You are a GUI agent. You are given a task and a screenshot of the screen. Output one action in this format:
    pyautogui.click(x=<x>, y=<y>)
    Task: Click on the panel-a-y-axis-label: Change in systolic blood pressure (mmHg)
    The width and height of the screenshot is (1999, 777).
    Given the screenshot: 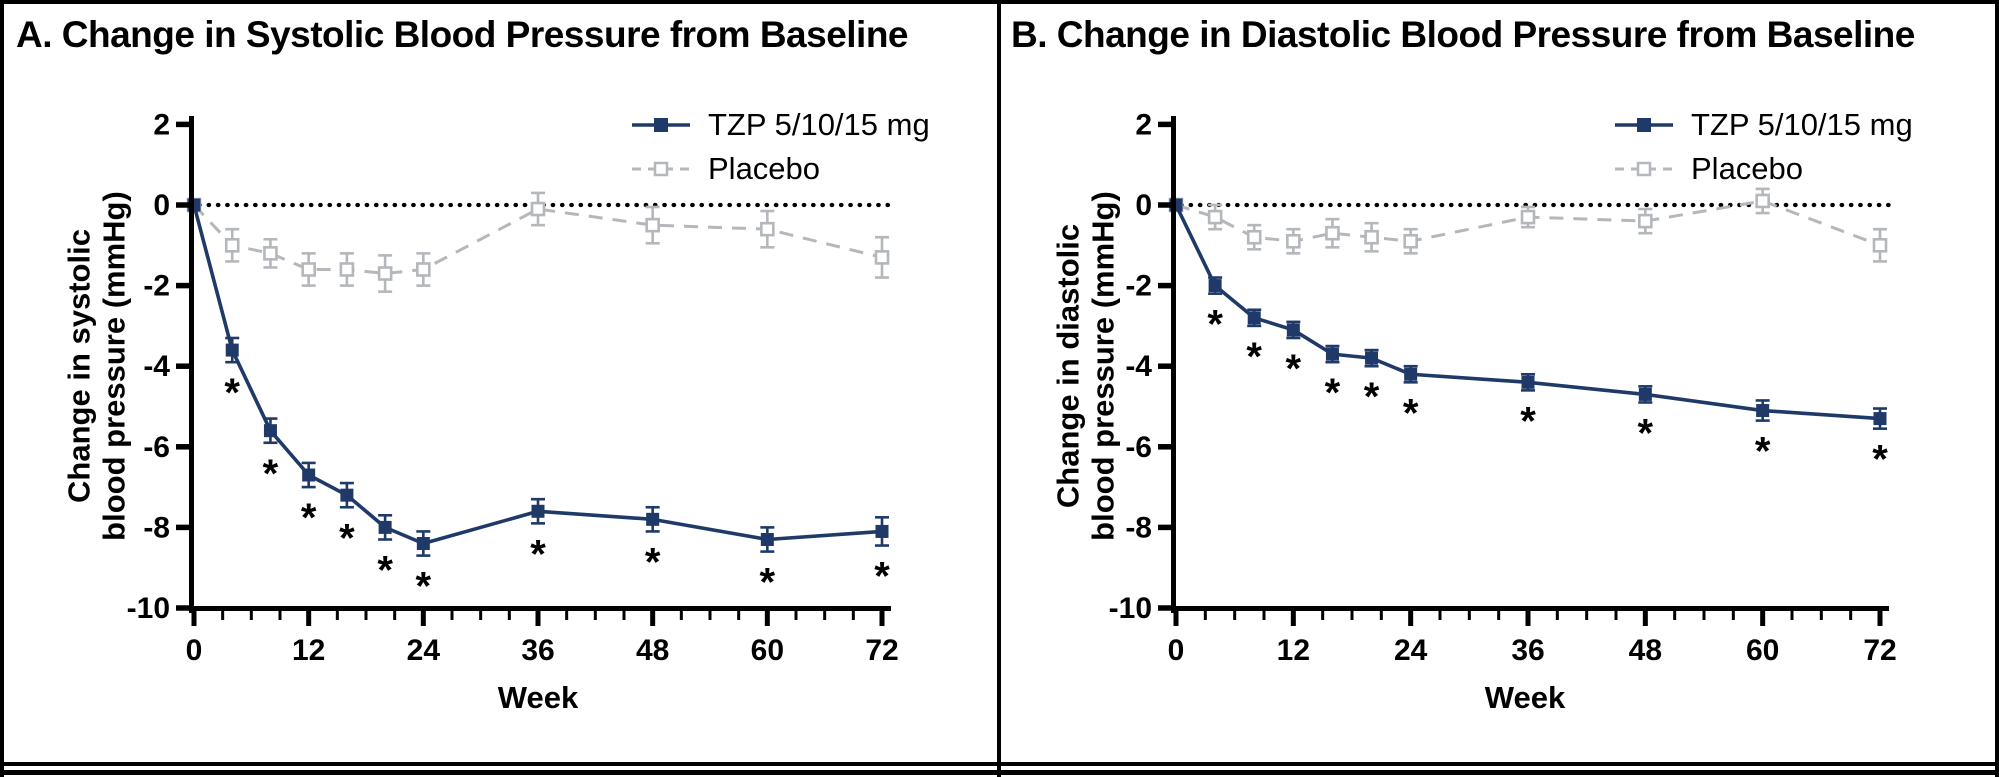 What is the action you would take?
    pyautogui.click(x=96, y=366)
    